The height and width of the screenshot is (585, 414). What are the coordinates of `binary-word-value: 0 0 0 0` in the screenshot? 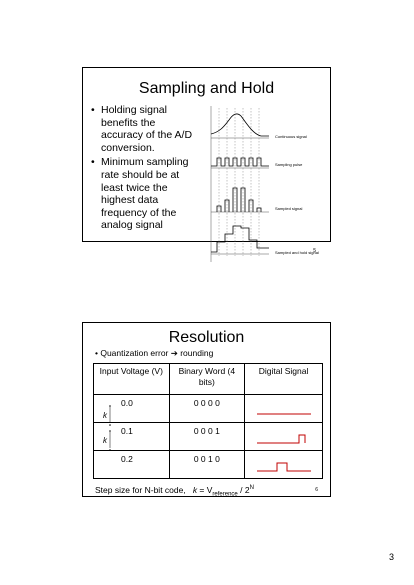 It's located at (206, 403).